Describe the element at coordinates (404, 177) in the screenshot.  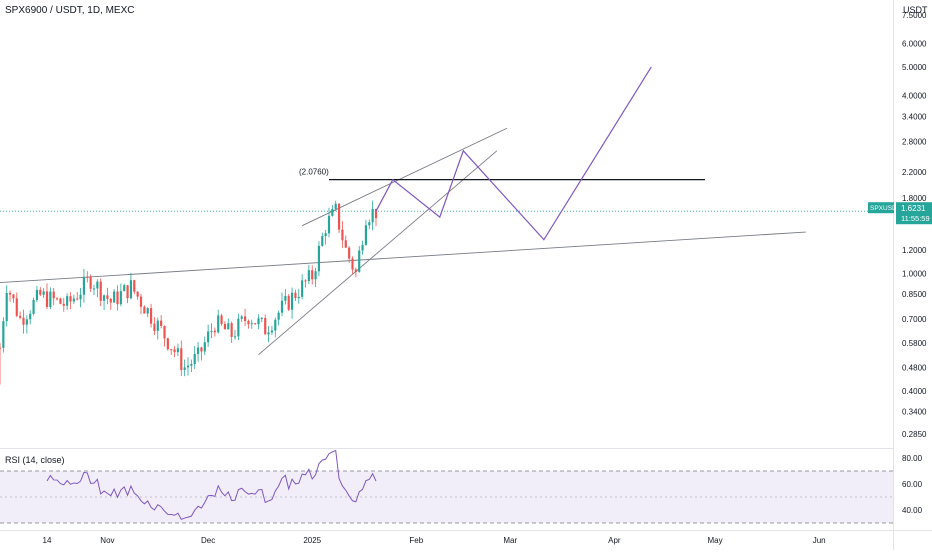
I see `trendline-channel-top` at that location.